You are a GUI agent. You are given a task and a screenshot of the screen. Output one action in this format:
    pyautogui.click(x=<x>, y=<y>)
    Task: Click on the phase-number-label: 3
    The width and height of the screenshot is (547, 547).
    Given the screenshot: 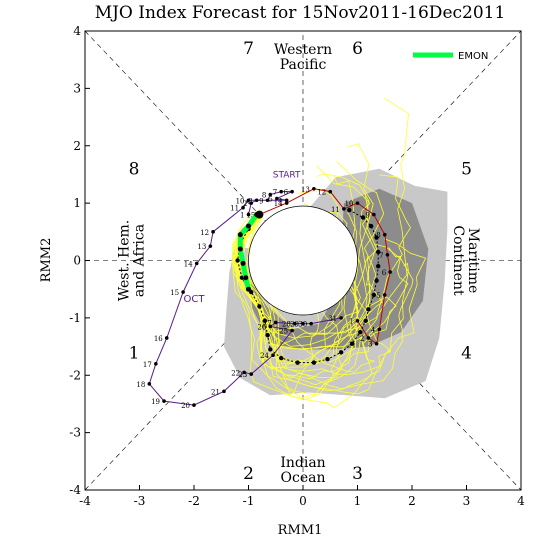 What is the action you would take?
    pyautogui.click(x=357, y=474)
    